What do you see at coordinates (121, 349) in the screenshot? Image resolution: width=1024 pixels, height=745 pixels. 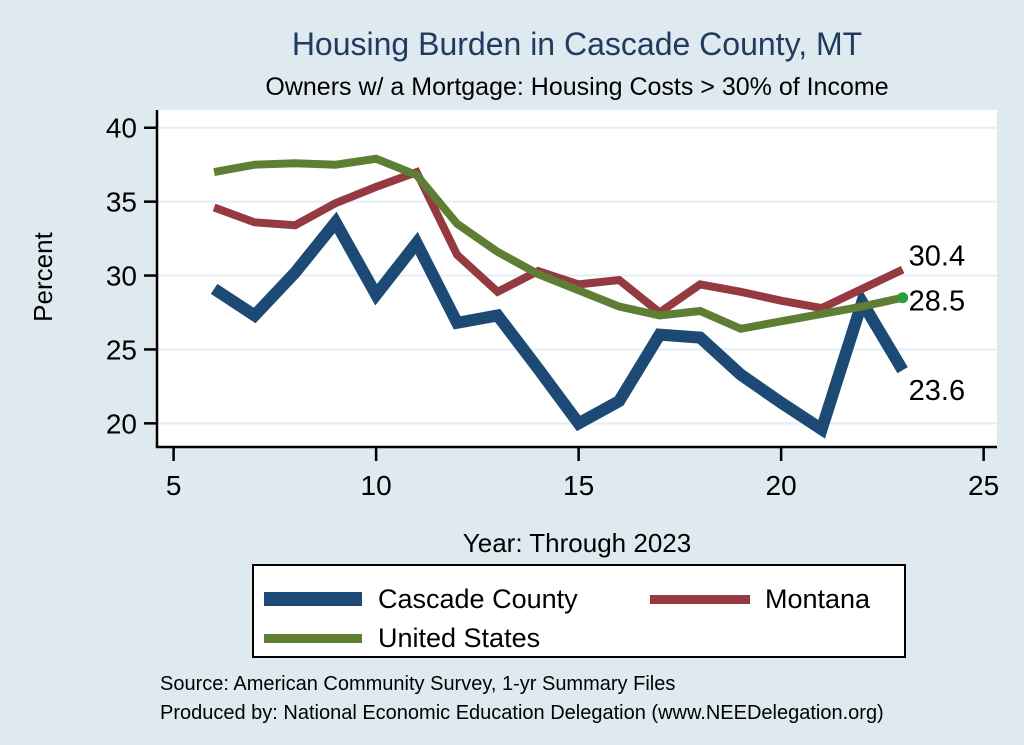 I see `y-tick-label: 25` at bounding box center [121, 349].